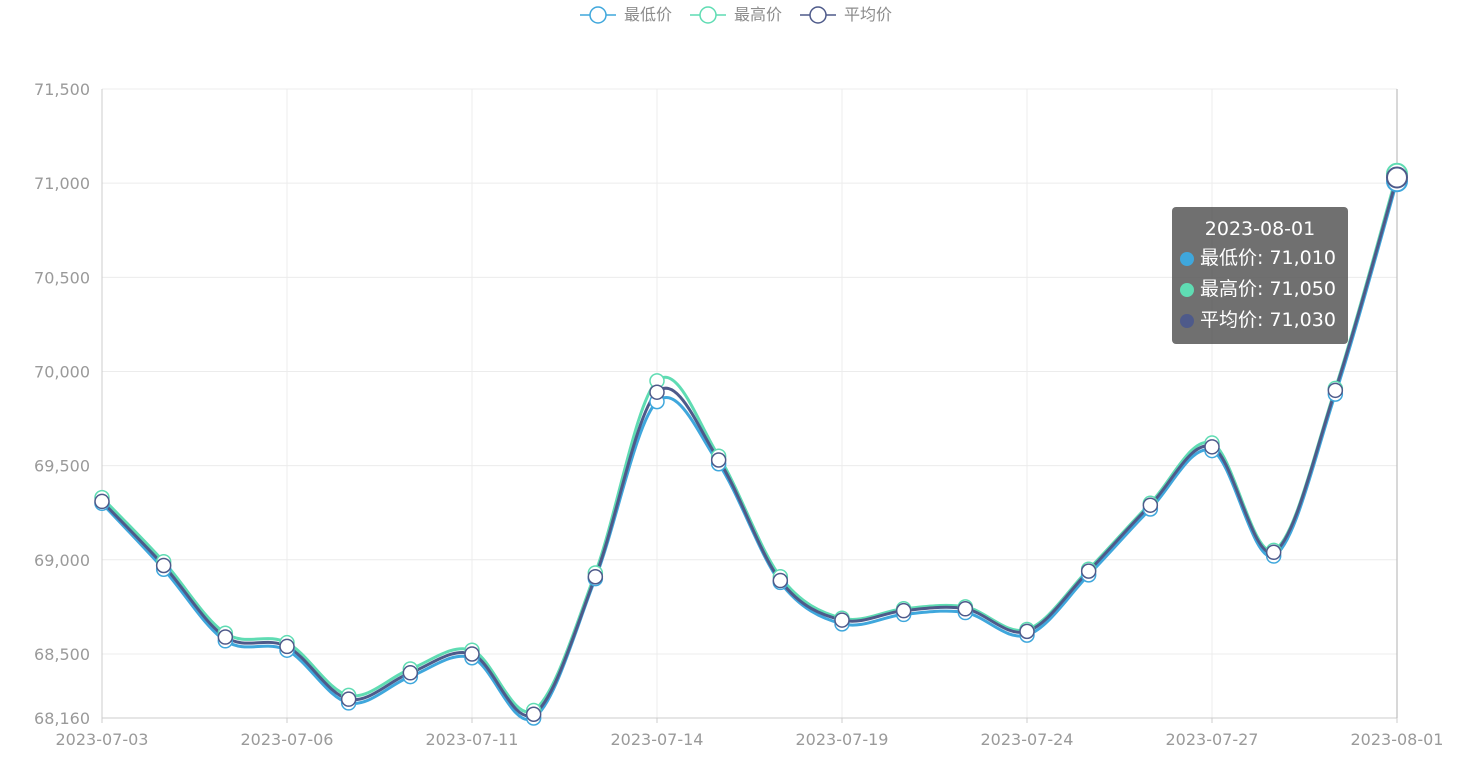  I want to click on y-tick-label: 71,000, so click(62, 183).